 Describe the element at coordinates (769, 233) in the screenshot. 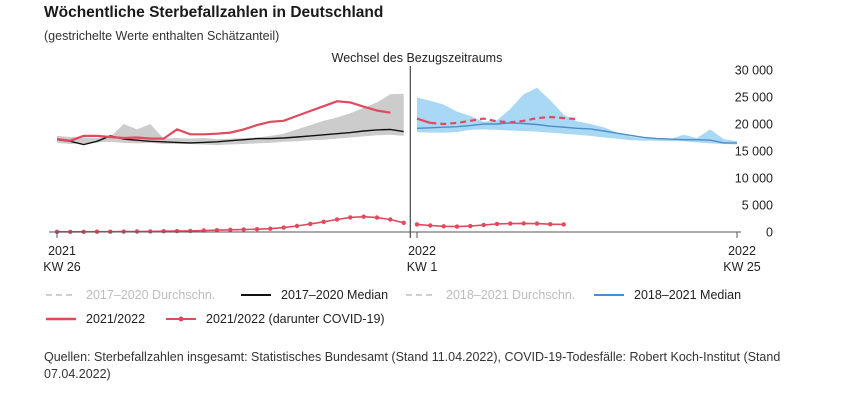

I see `y-tick-label: 0` at that location.